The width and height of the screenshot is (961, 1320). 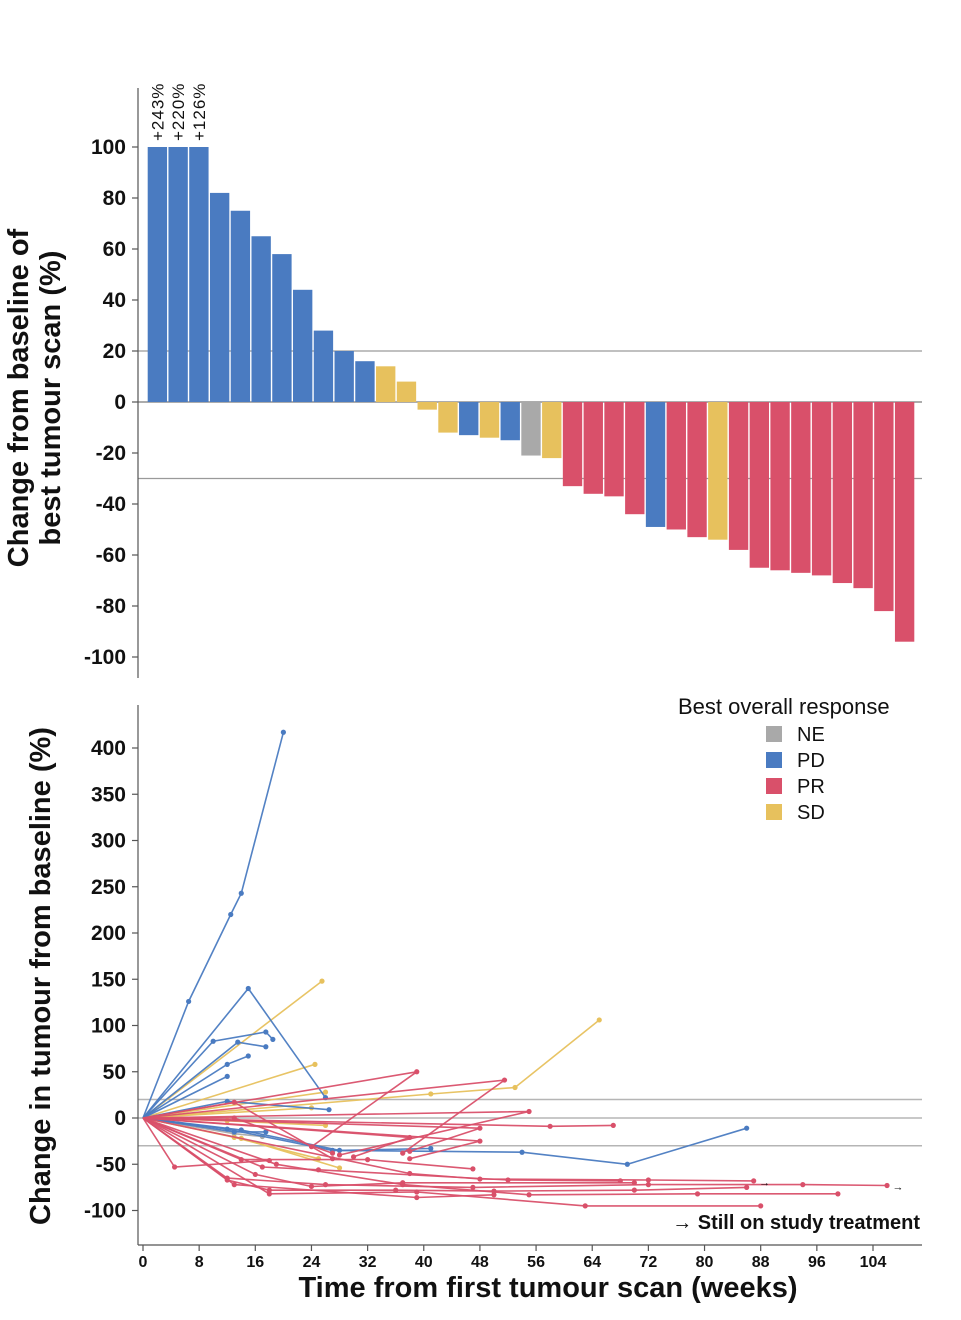 I want to click on spider-y-tick-label: 300, so click(x=108, y=841).